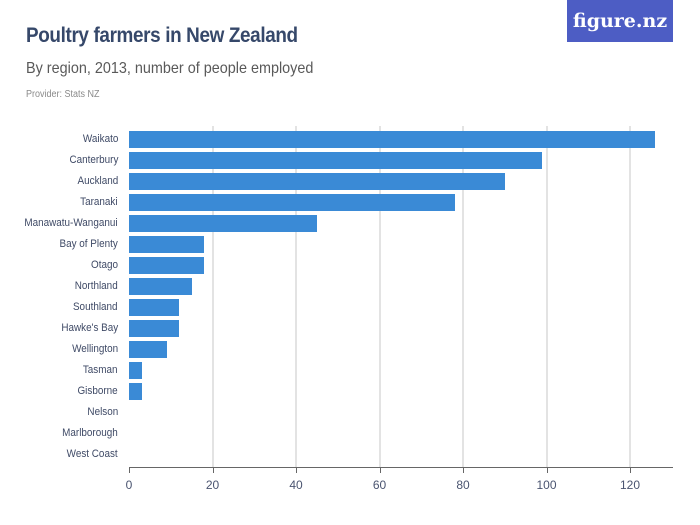 The image size is (700, 525). Describe the element at coordinates (100, 370) in the screenshot. I see `category-label: Tasman` at that location.